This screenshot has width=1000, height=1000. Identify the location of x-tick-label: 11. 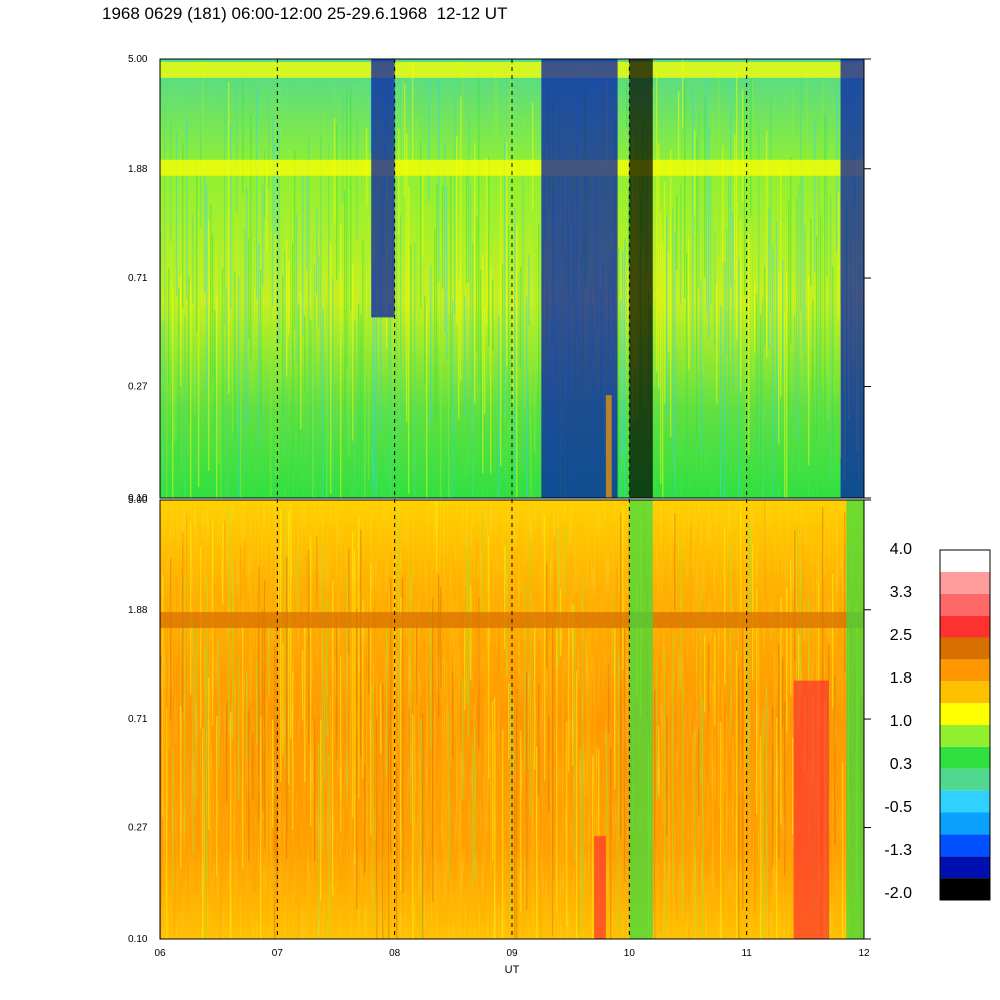
(746, 953).